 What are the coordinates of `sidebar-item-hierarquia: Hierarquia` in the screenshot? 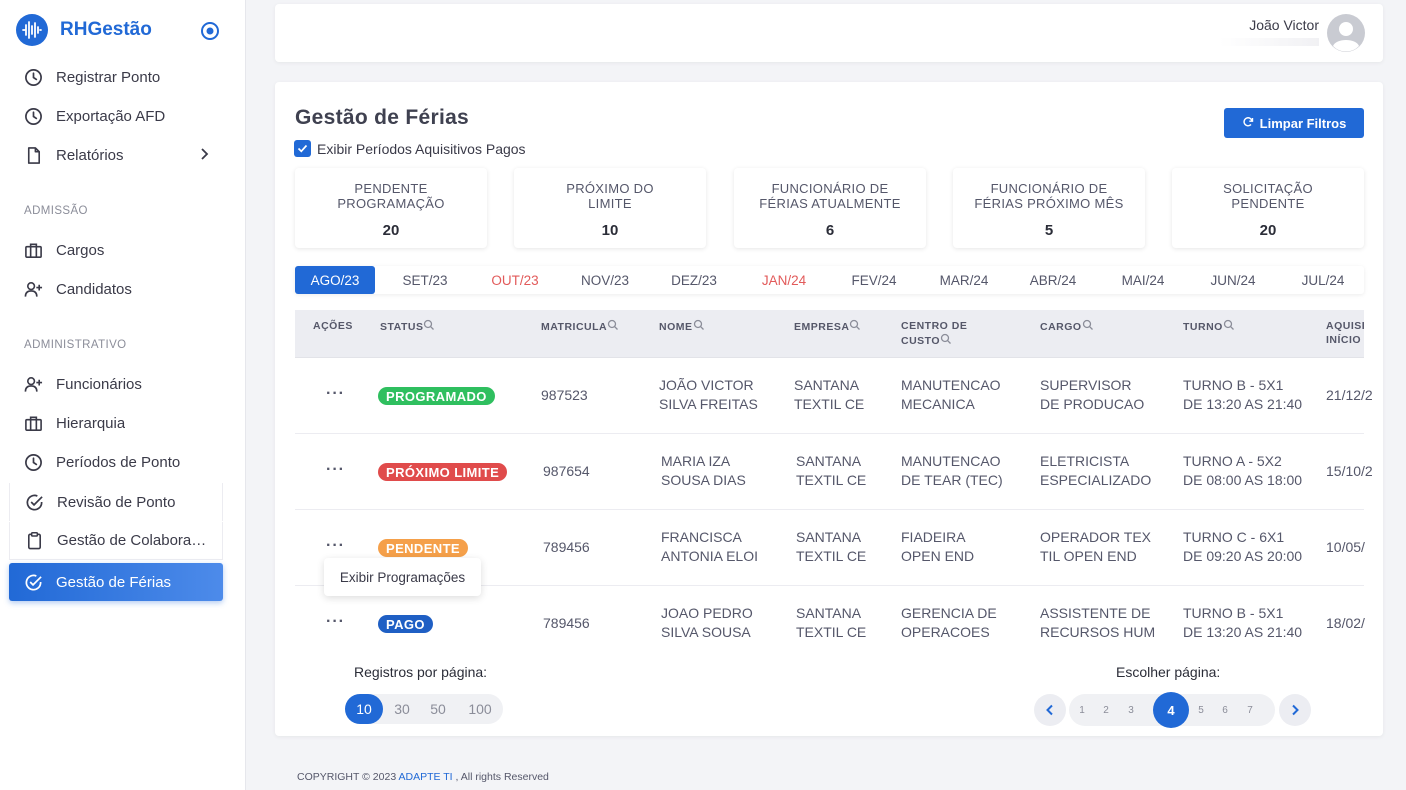 It's located at (116, 423).